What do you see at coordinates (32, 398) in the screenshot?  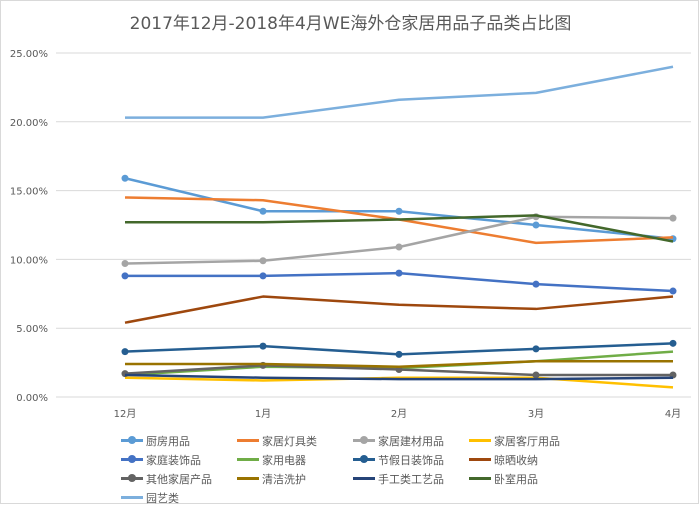 I see `y-tick-label: 0.00%` at bounding box center [32, 398].